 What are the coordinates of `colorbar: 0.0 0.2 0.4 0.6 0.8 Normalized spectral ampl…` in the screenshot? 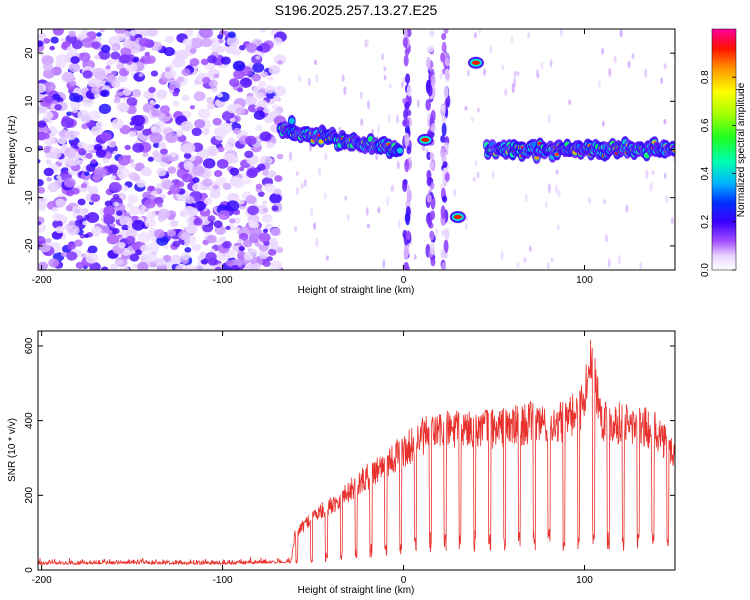 It's located at (723, 152).